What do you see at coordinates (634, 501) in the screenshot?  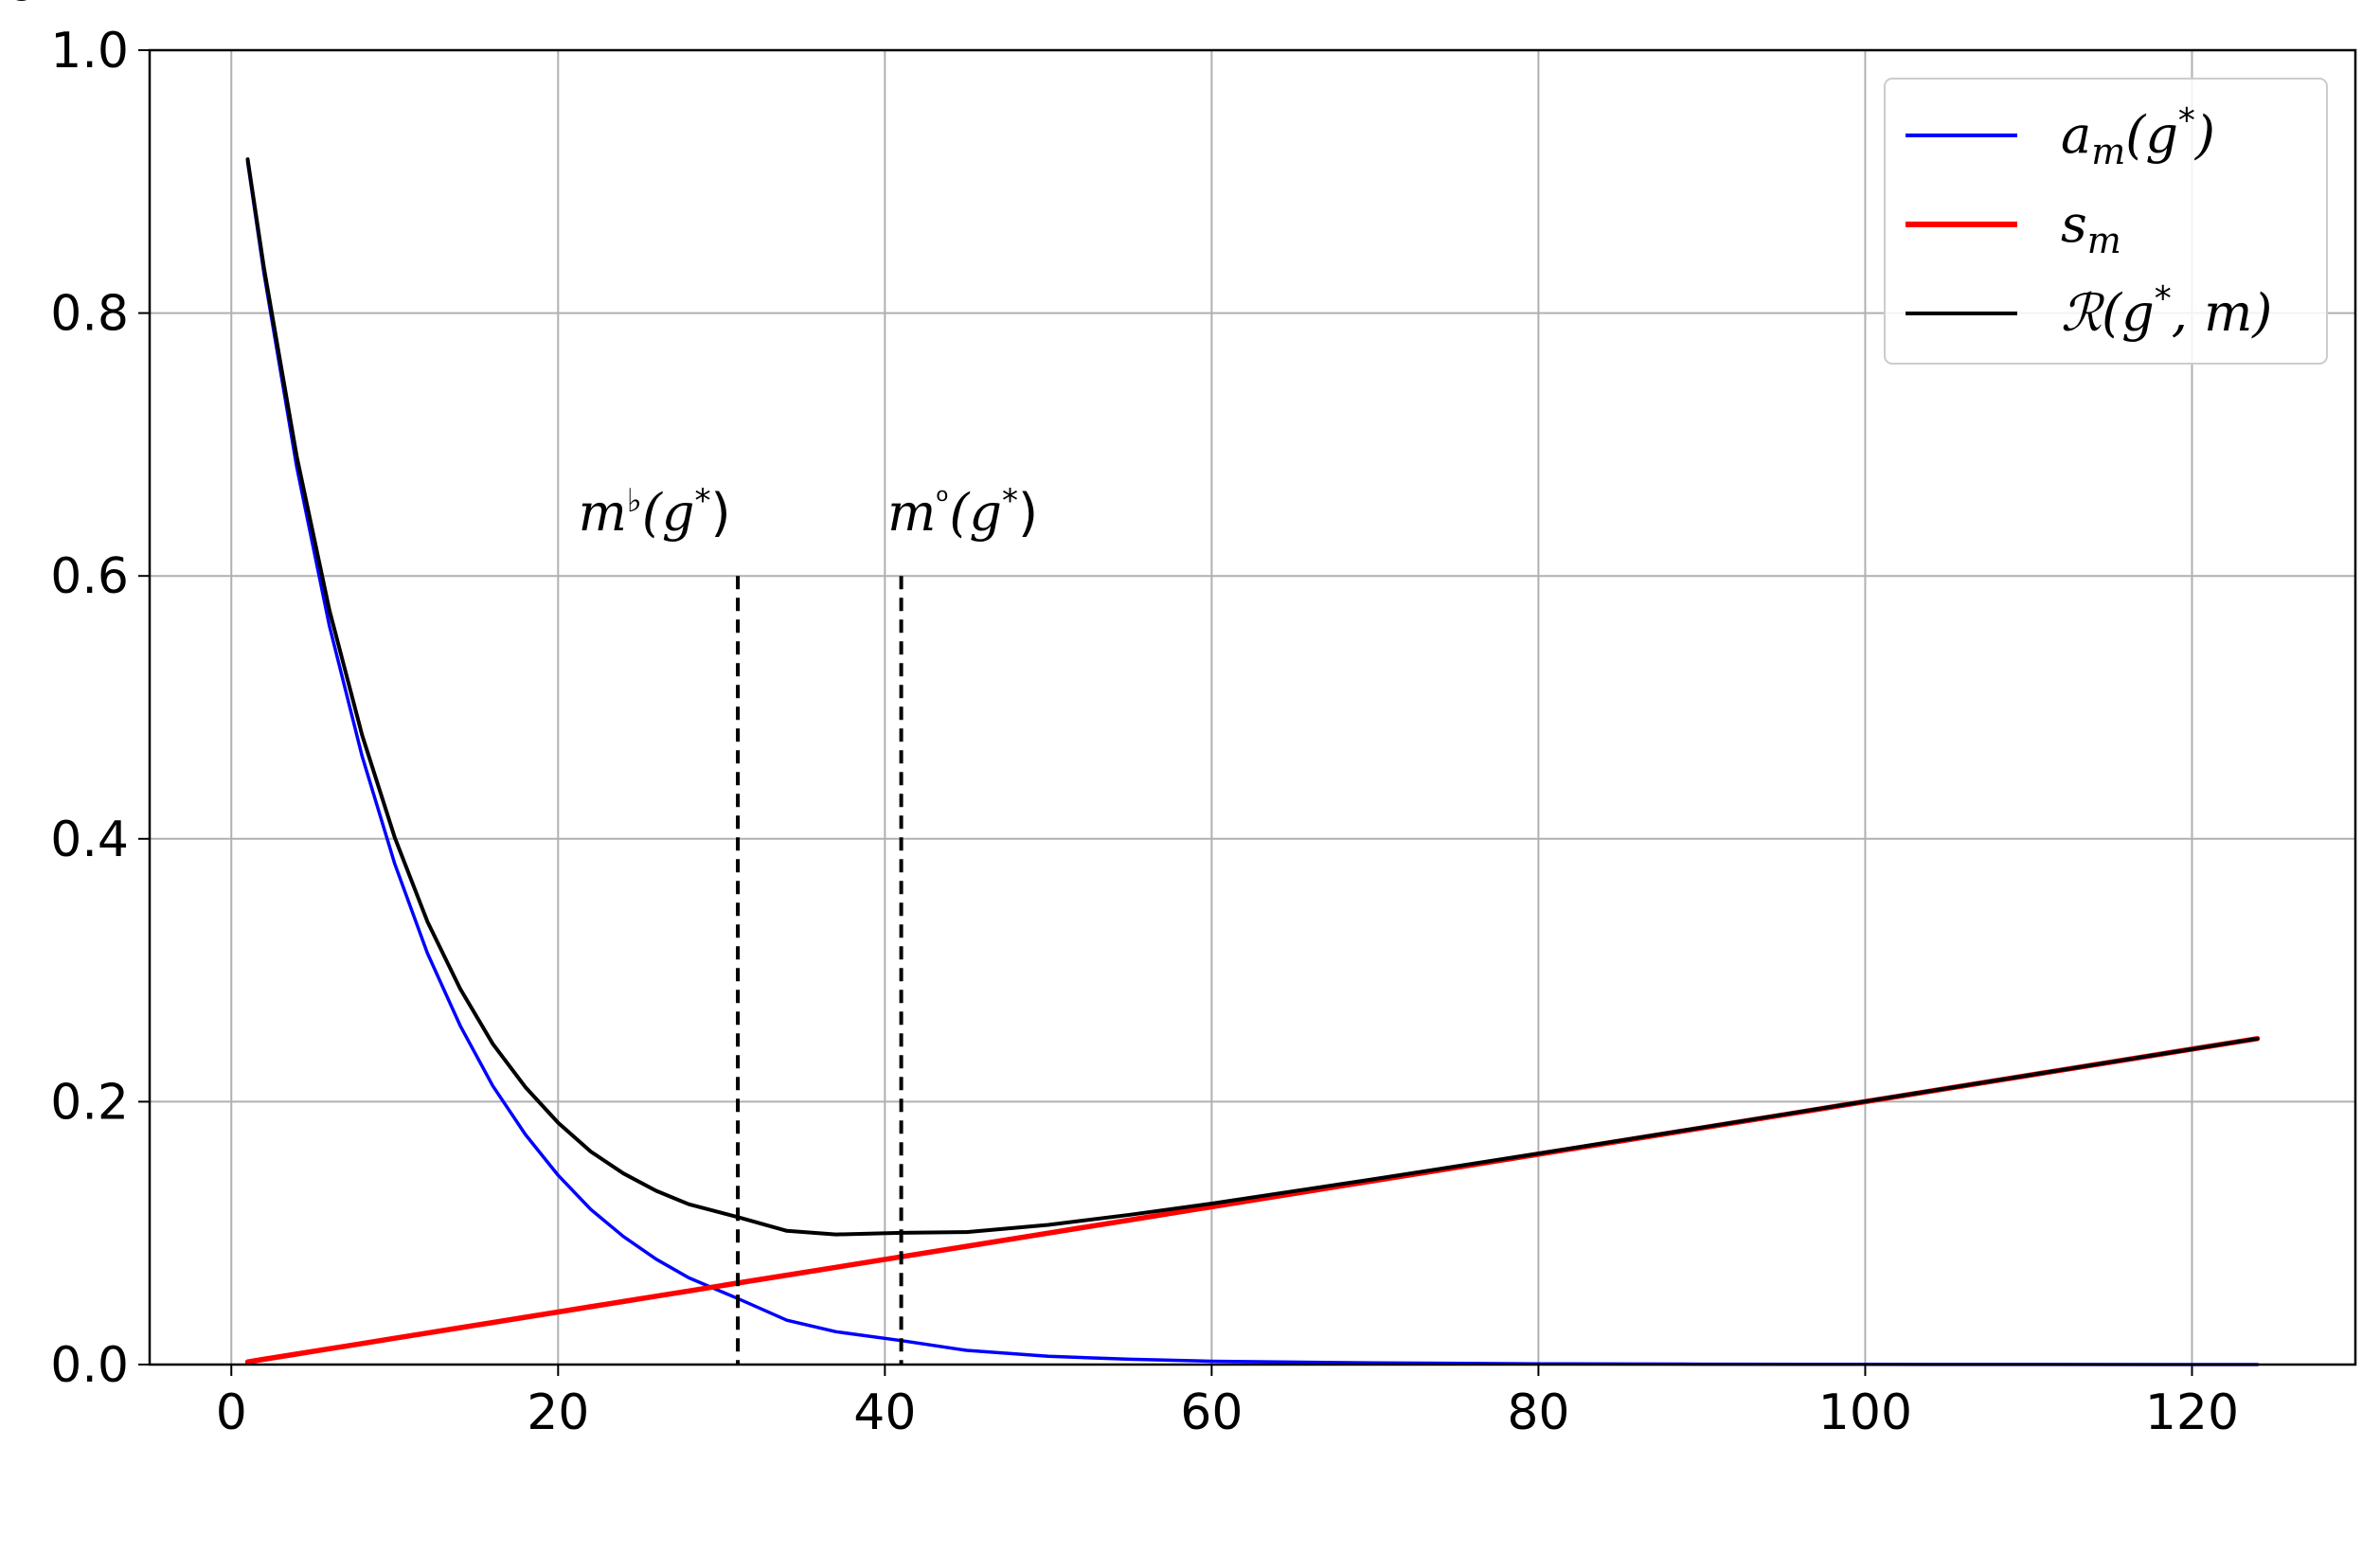 I see `marker-label-sup: ♭` at bounding box center [634, 501].